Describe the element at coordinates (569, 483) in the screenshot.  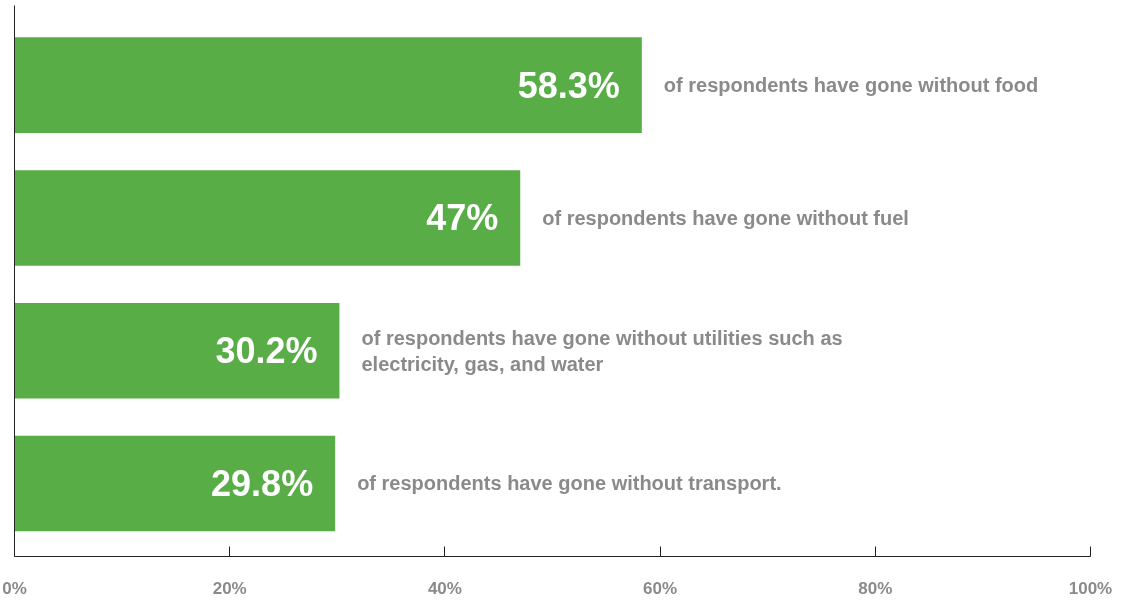
I see `y-tick-label: of respondents have gone without transport.` at that location.